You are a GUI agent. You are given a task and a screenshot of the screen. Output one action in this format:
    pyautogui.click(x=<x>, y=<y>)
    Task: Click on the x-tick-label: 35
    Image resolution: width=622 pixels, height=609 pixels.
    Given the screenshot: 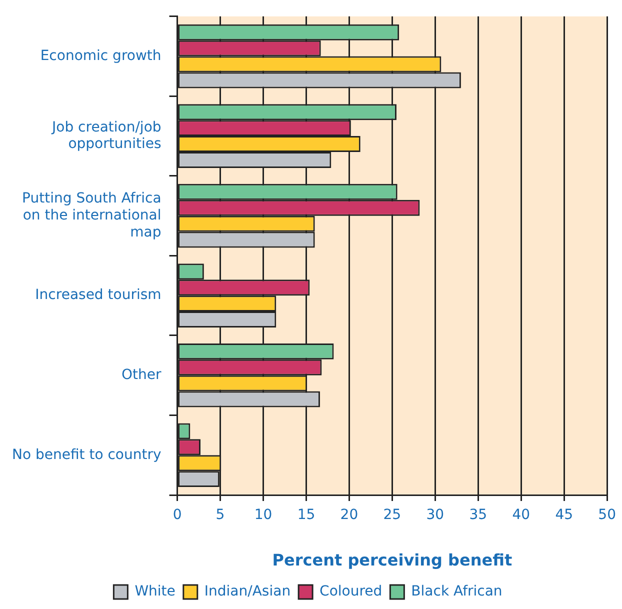 What is the action you would take?
    pyautogui.click(x=478, y=515)
    